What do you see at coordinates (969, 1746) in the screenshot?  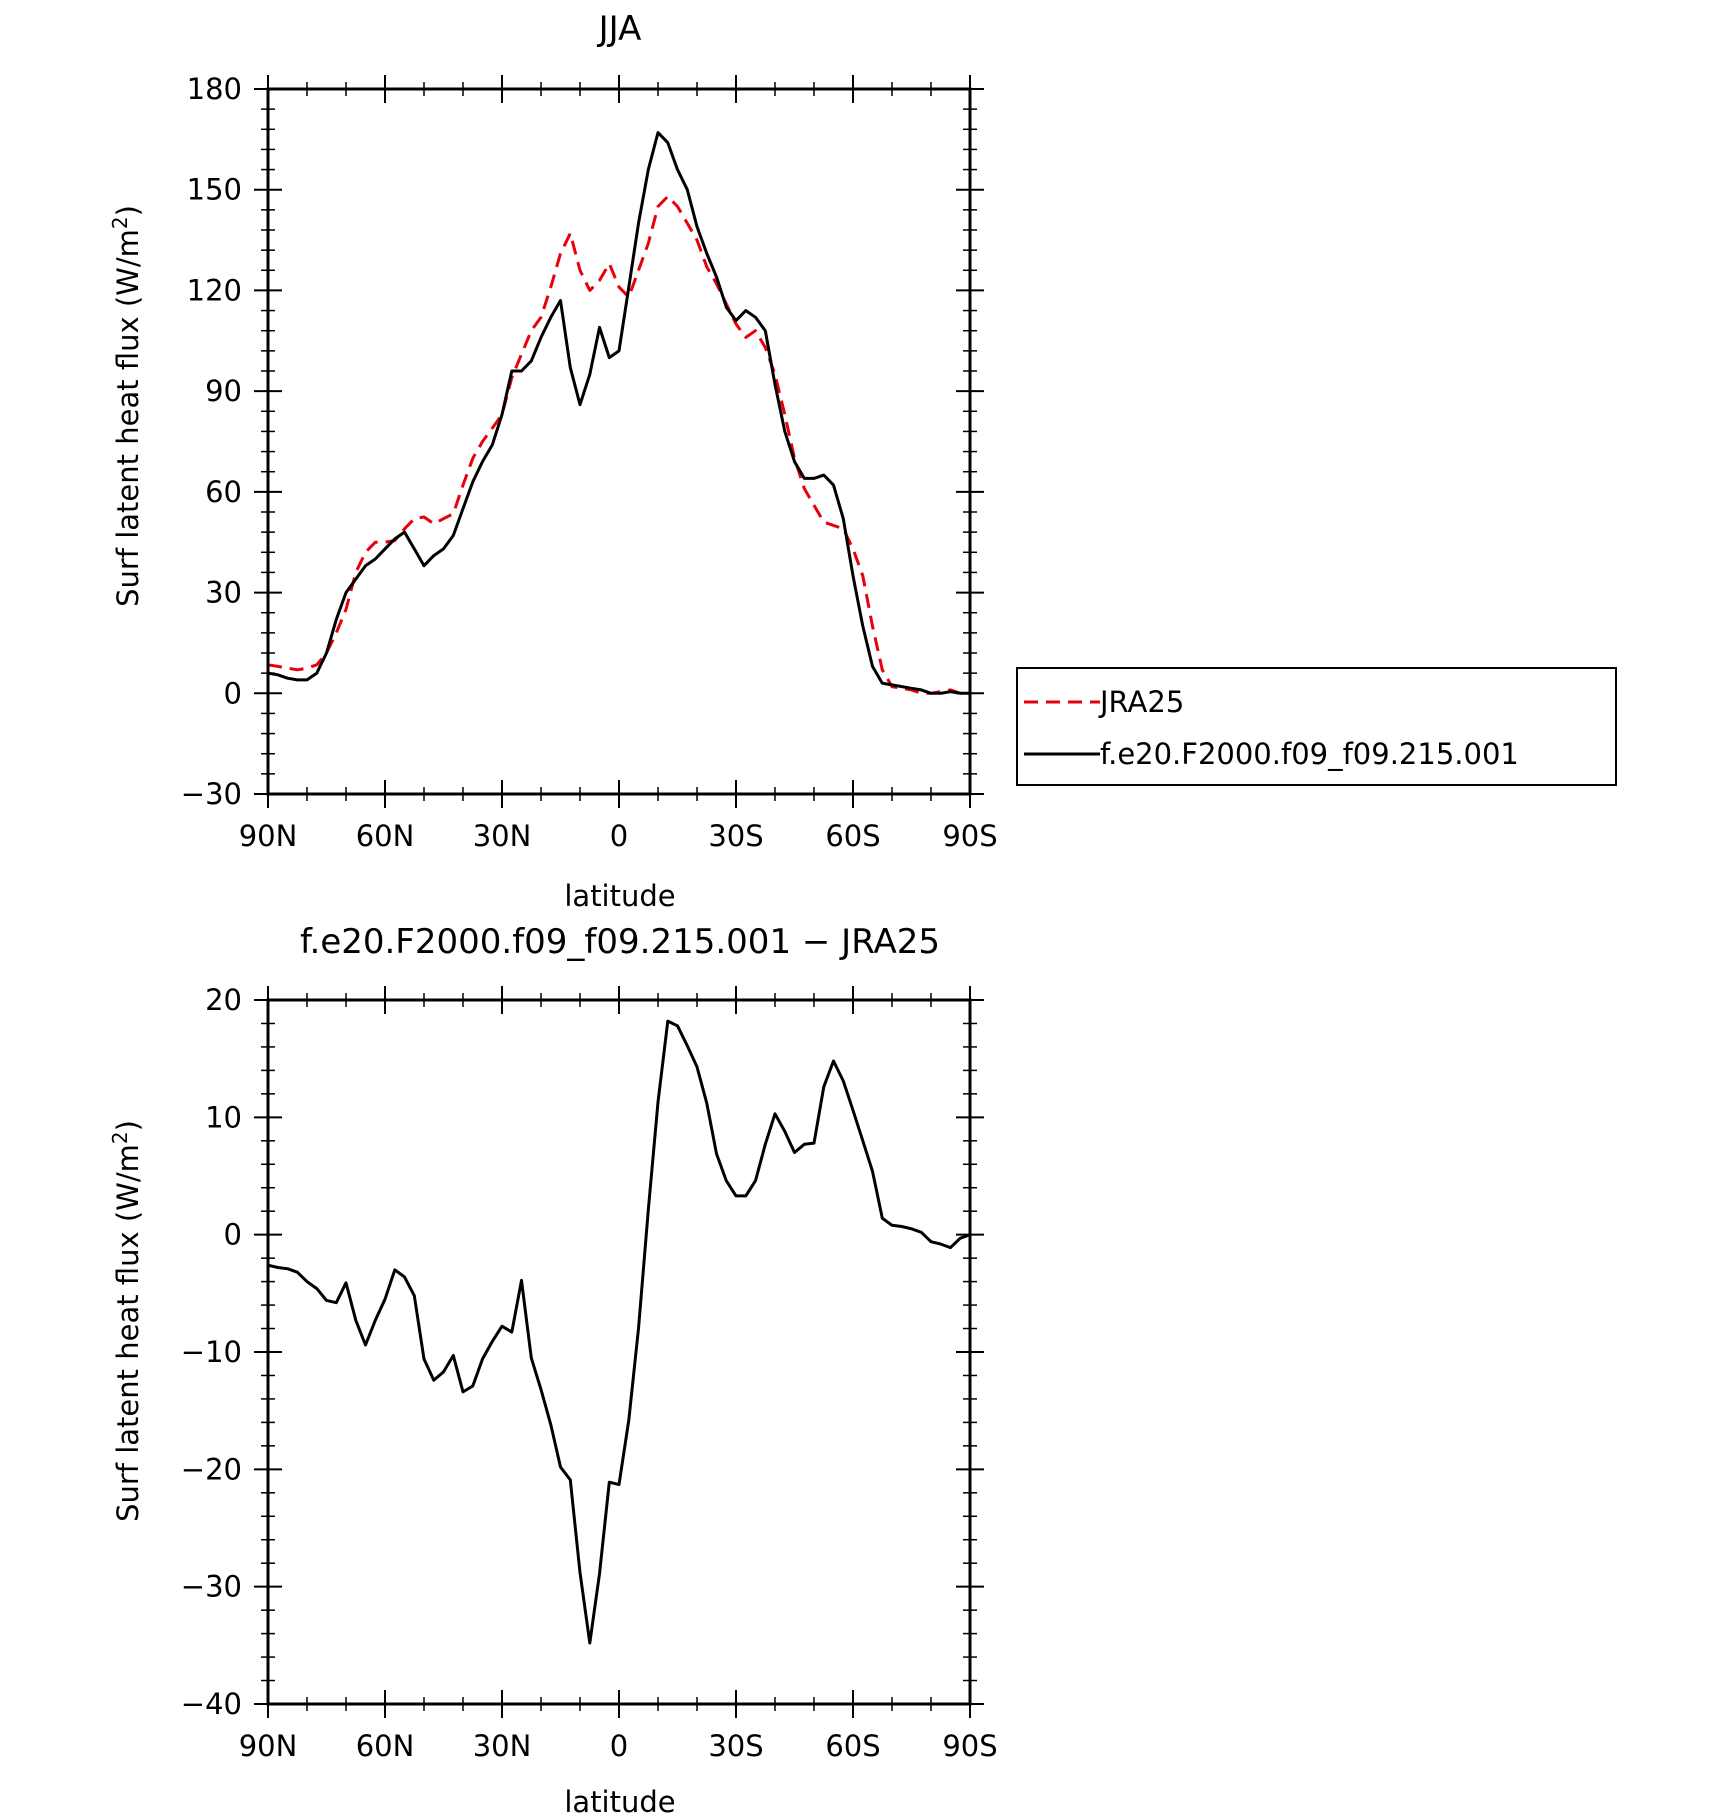 I see `bottom-xtick-label: 90S` at bounding box center [969, 1746].